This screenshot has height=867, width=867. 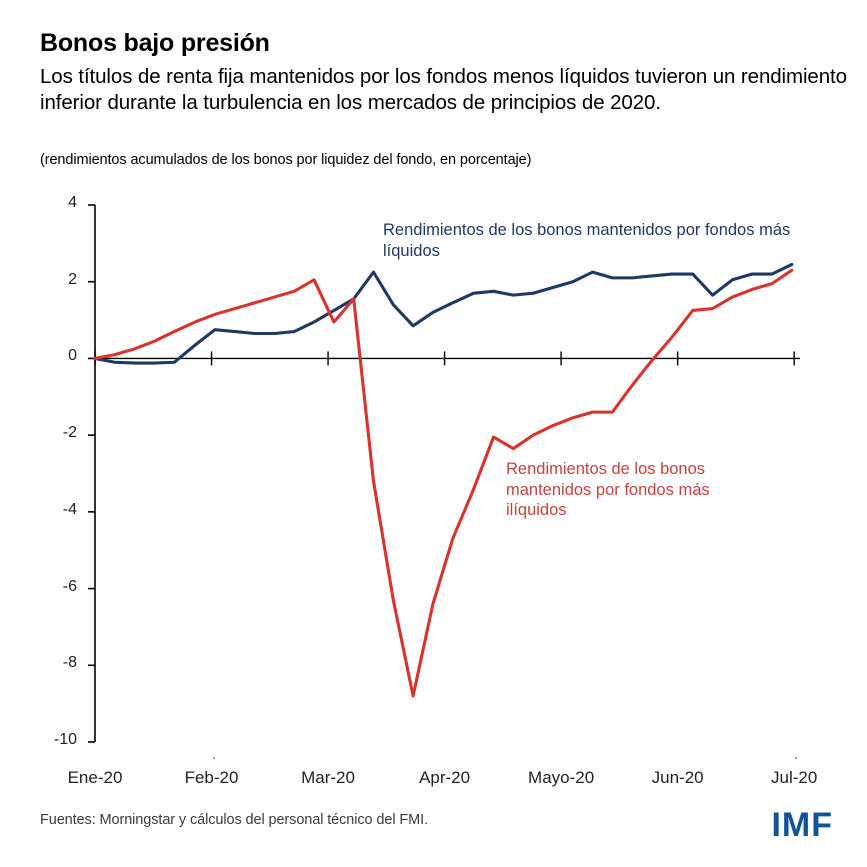 I want to click on y-axis-tick-label: -6, so click(x=69, y=586).